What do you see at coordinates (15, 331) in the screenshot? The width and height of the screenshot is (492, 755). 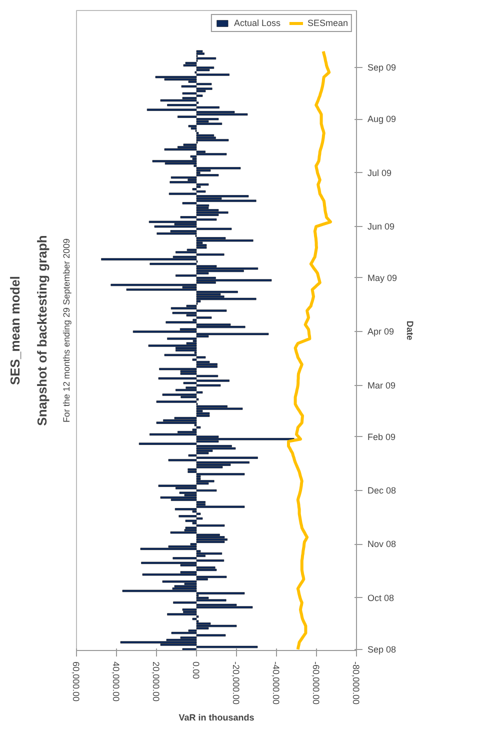 I see `text: SES_mean model` at bounding box center [15, 331].